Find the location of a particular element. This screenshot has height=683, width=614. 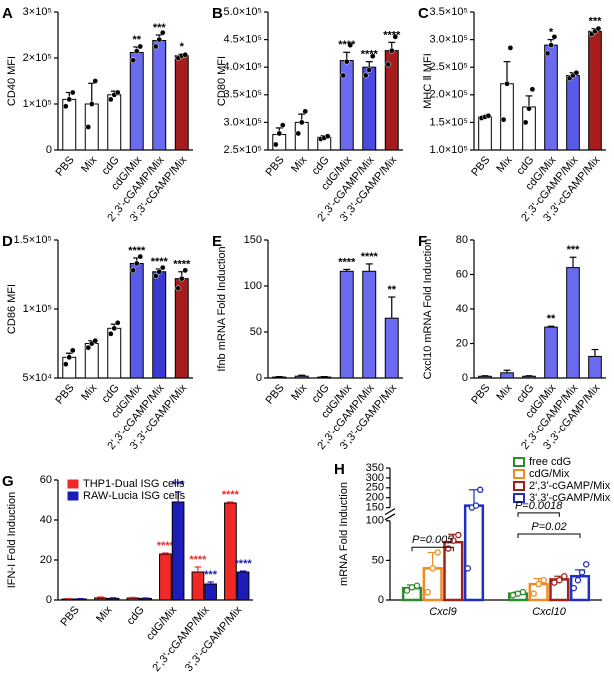

y-axis-label: CD86 MFI is located at coordinates (12, 309).